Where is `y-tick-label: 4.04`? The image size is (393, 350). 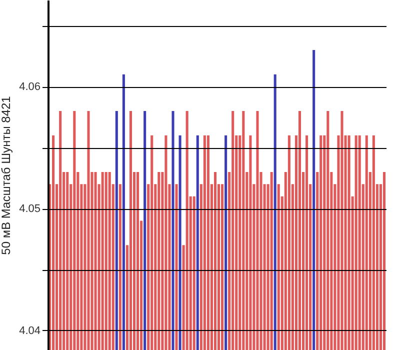 y-tick-label: 4.04 is located at coordinates (29, 330).